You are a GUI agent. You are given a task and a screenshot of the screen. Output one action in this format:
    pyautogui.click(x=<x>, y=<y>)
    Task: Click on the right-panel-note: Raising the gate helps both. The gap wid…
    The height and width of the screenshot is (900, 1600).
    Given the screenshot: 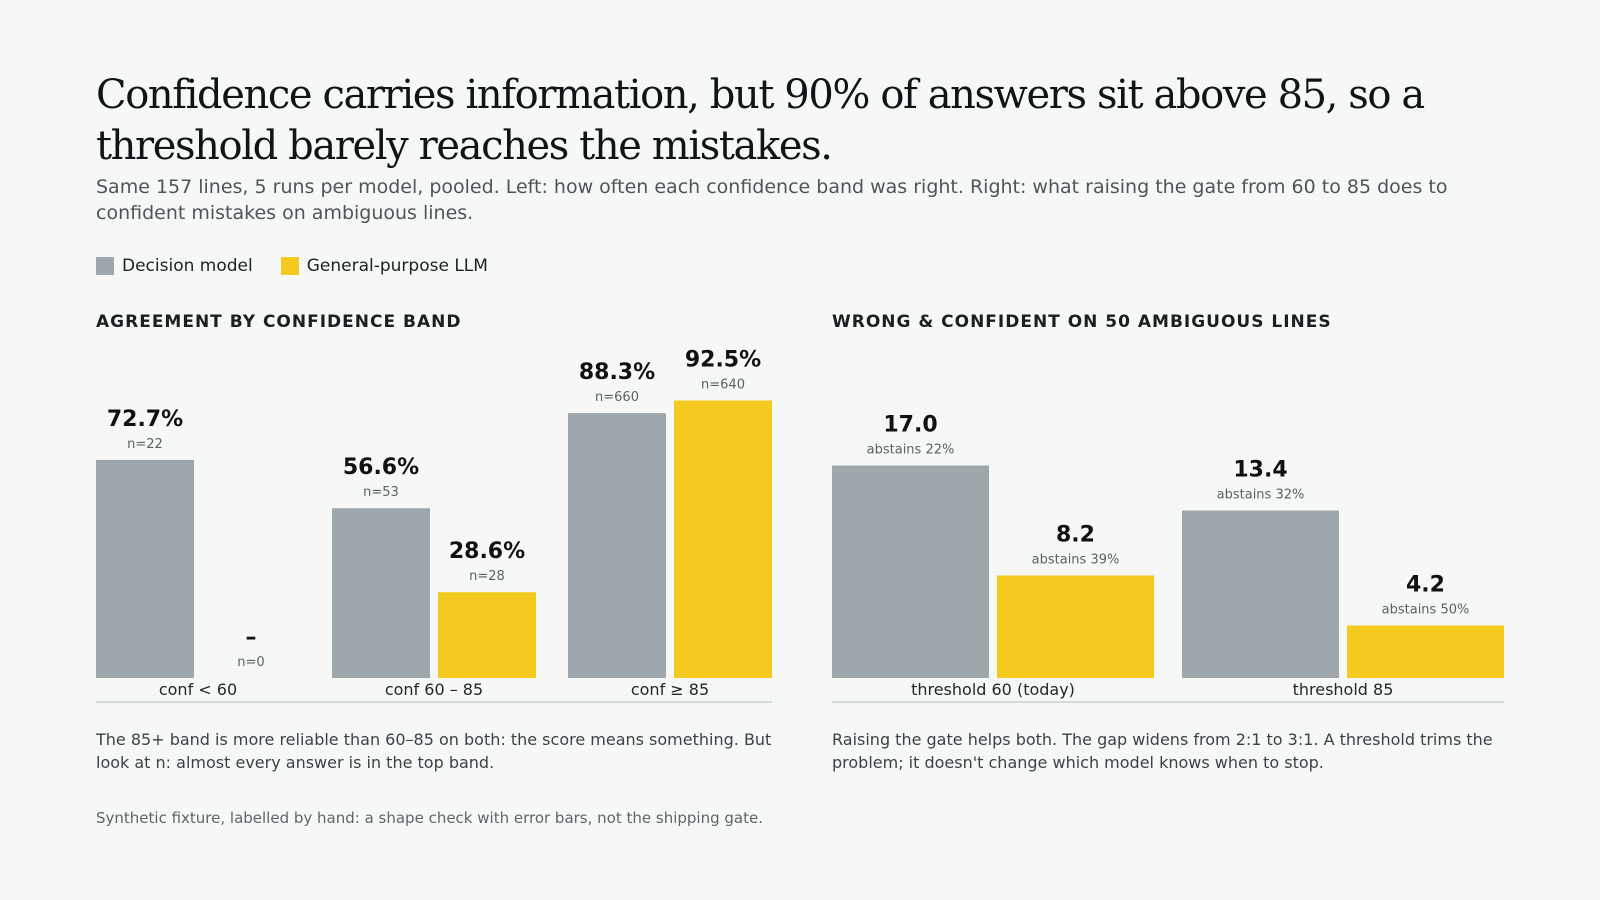 What is the action you would take?
    pyautogui.click(x=1162, y=751)
    